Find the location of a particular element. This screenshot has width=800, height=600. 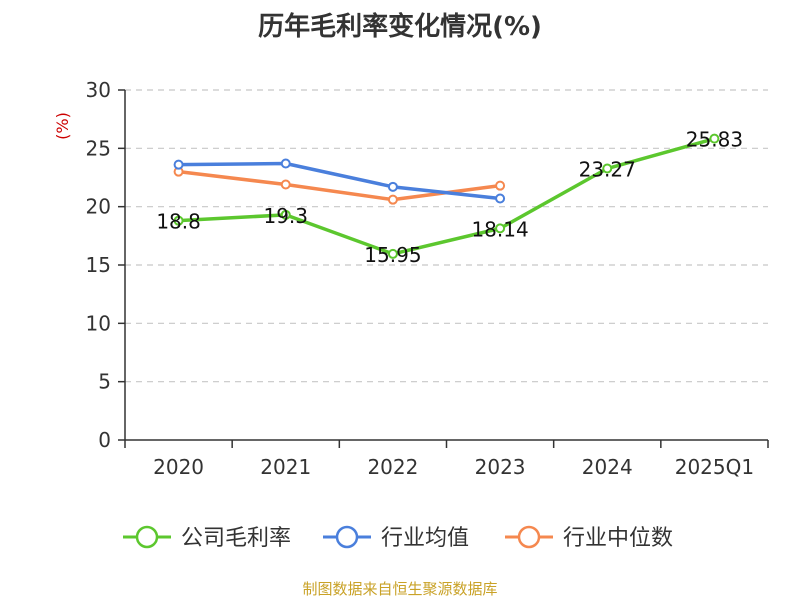

y-axis-label: (%) is located at coordinates (62, 126).